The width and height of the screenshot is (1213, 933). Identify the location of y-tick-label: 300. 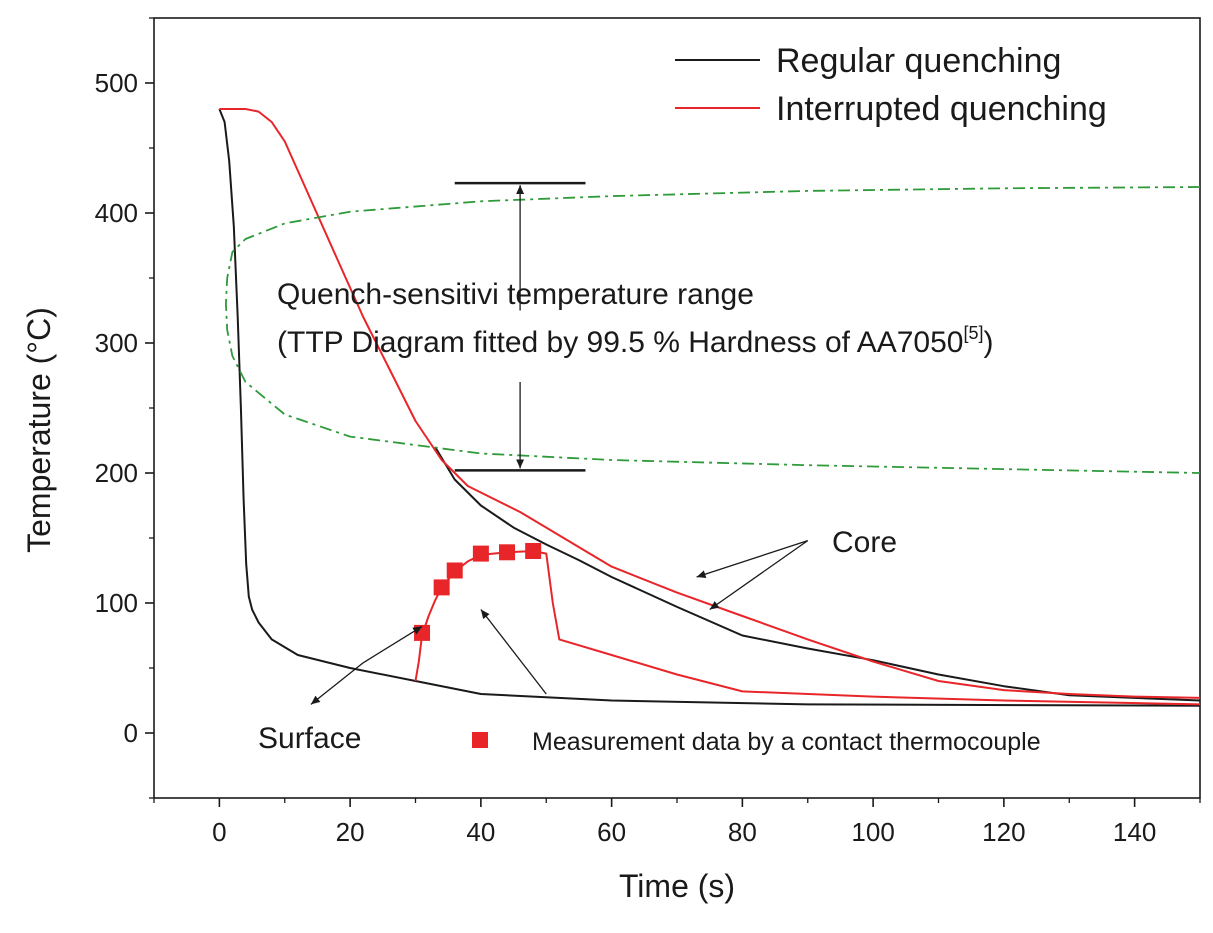
(116, 343).